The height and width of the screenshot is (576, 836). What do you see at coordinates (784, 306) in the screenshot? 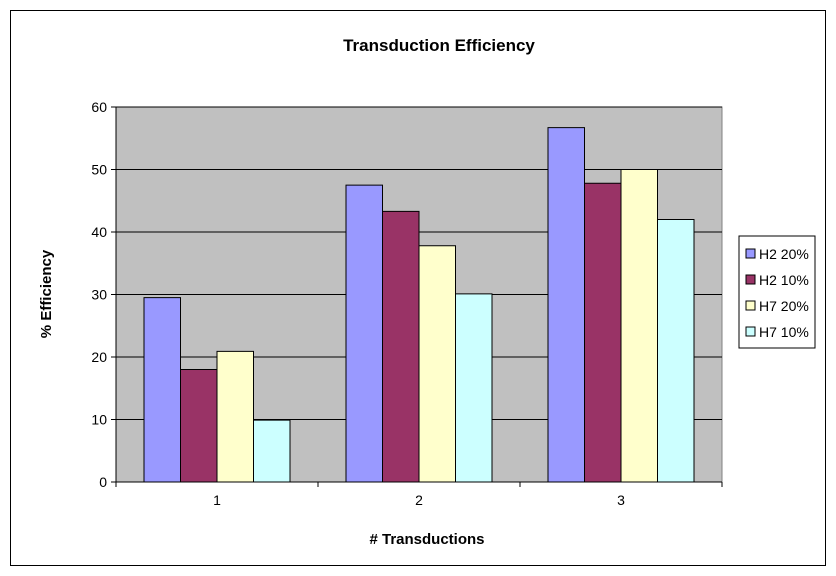
I see `legend-label: H7 20%` at bounding box center [784, 306].